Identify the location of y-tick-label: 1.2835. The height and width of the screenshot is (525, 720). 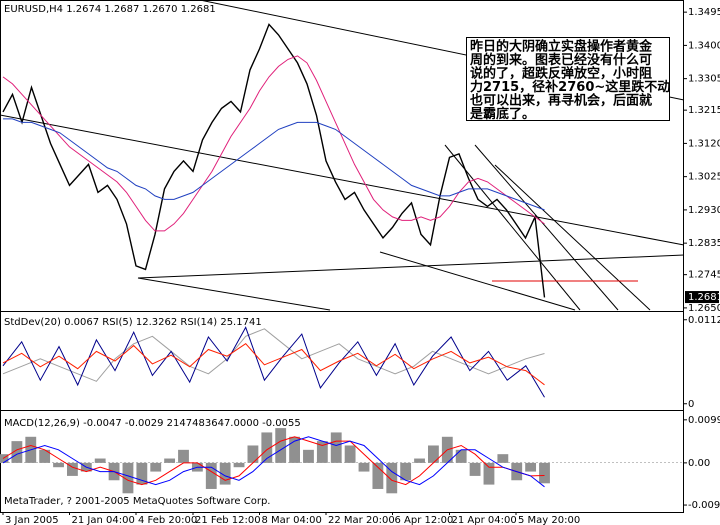
(704, 243).